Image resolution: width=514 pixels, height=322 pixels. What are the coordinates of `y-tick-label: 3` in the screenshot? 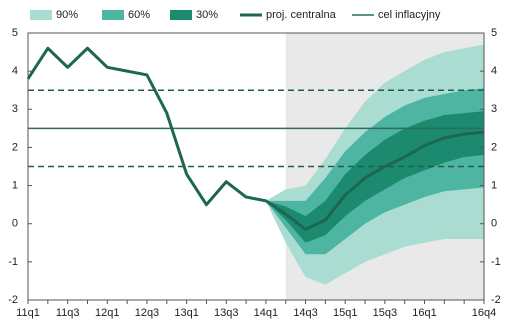 It's located at (15, 109).